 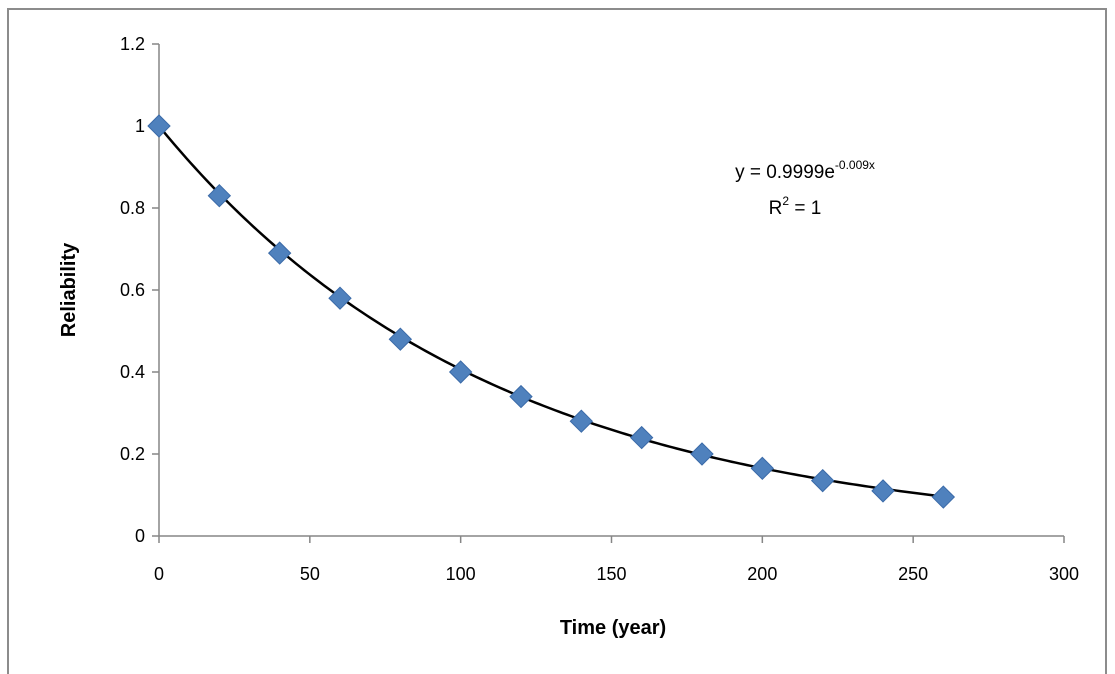 What do you see at coordinates (69, 289) in the screenshot?
I see `y-axis-label: Reliability` at bounding box center [69, 289].